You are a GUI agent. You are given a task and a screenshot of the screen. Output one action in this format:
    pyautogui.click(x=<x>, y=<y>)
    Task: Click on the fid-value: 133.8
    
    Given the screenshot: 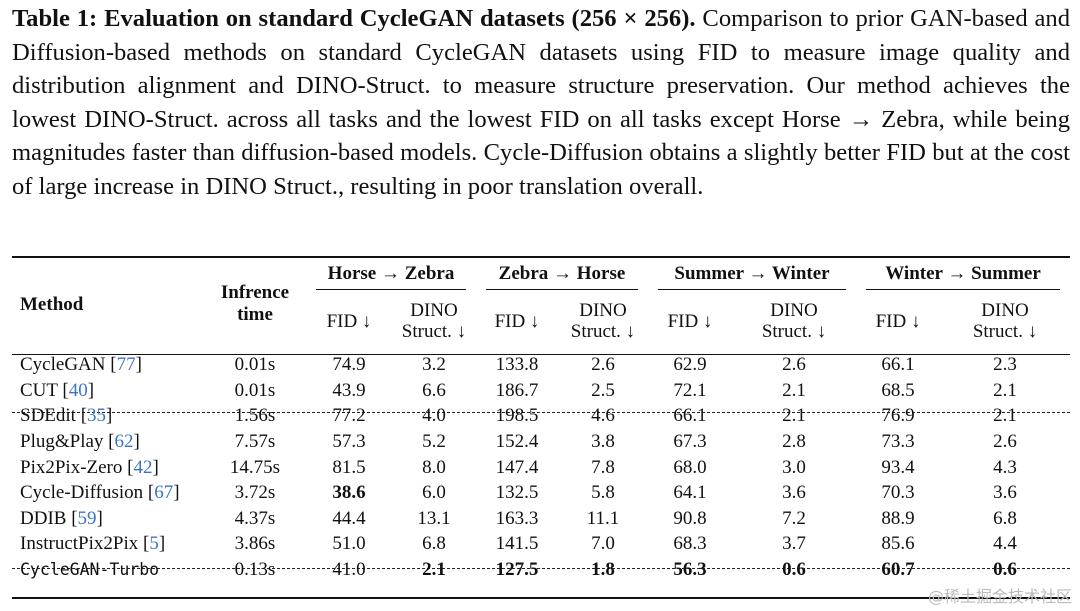 What is the action you would take?
    pyautogui.click(x=517, y=365)
    